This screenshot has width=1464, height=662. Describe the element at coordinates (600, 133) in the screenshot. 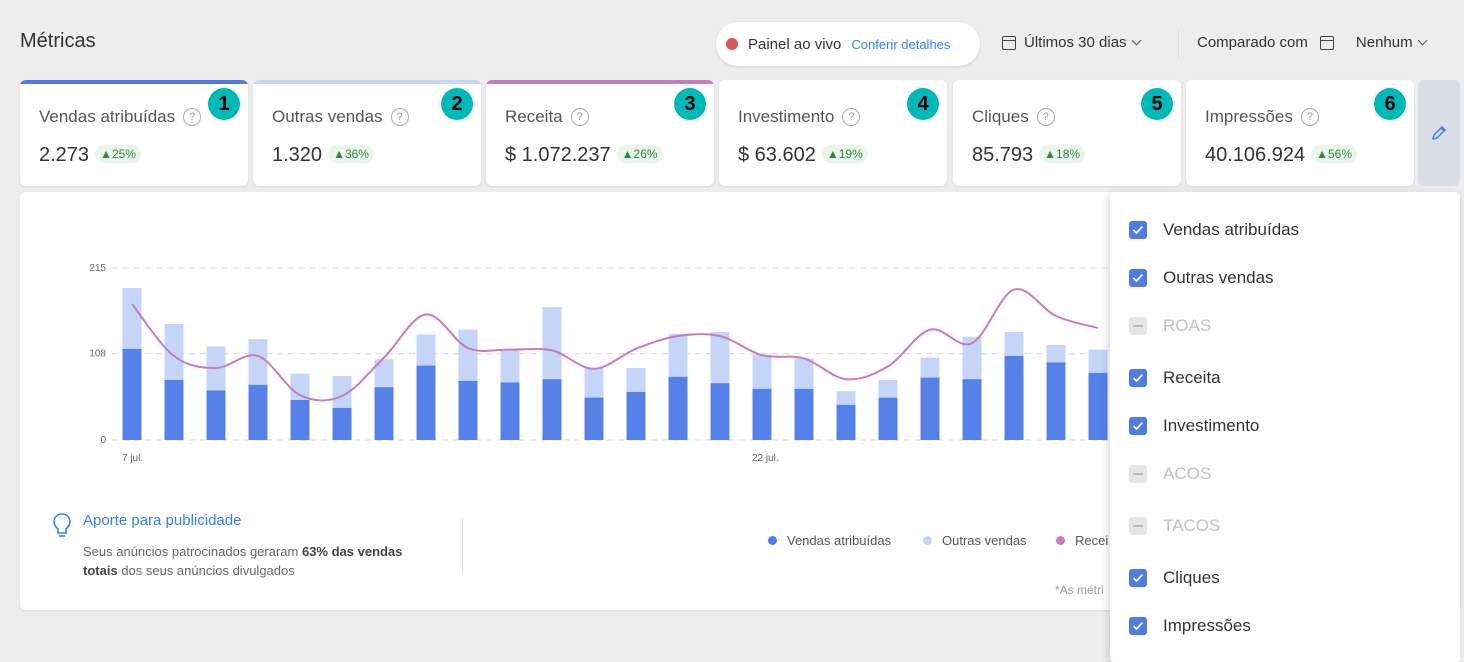

I see `metric-card: Receita? $ 1.072.237 ▲26% 3` at that location.